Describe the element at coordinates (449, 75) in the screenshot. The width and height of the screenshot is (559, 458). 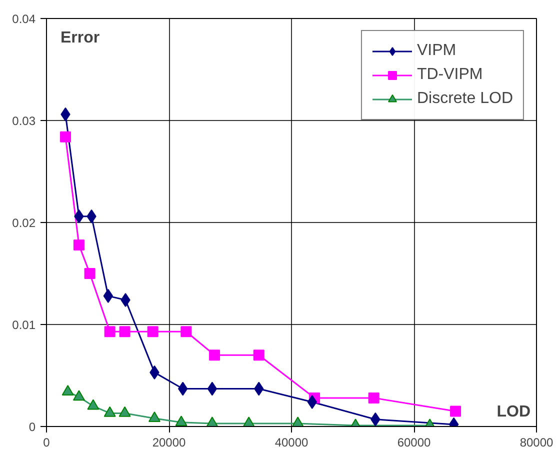
I see `legend-label: TD-VIPM` at that location.